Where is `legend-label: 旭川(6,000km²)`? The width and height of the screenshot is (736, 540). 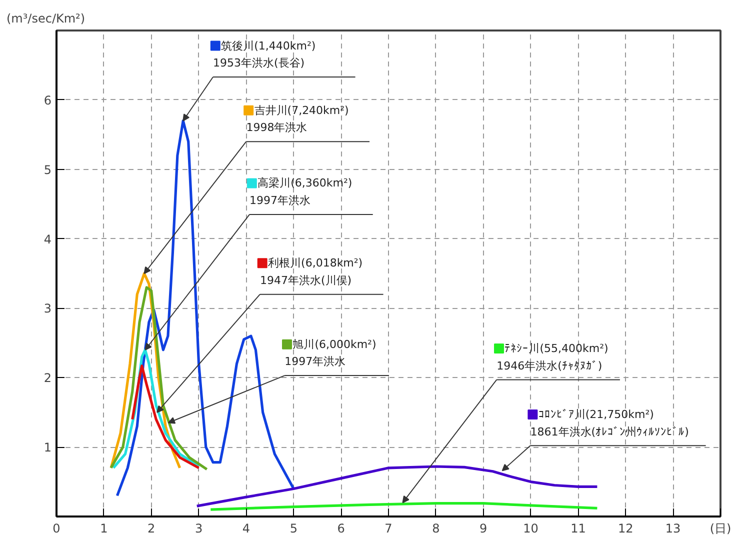 legend-label: 旭川(6,000km²) is located at coordinates (334, 344).